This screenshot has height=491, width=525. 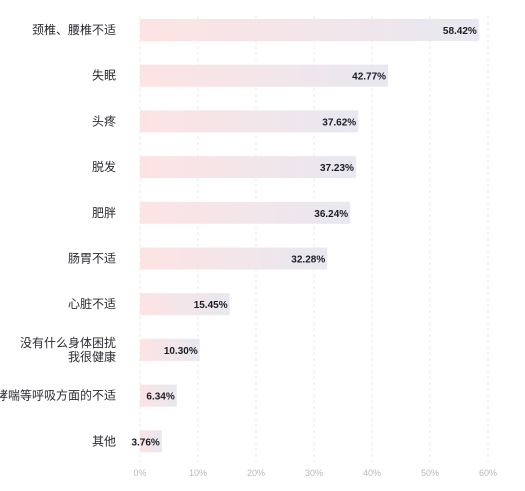 I want to click on x-tick-label: 50%, so click(x=430, y=473).